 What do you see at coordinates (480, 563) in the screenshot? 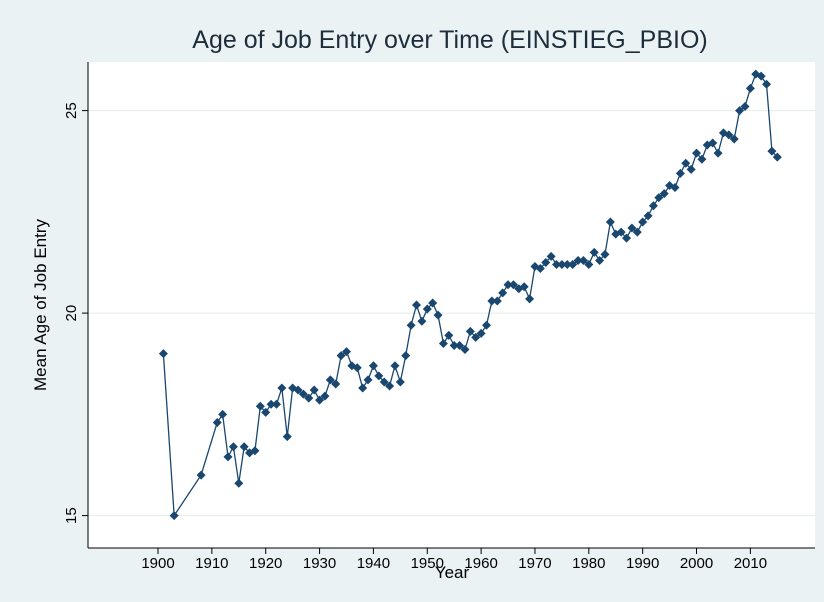
I see `x-tick-label: 1960` at bounding box center [480, 563].